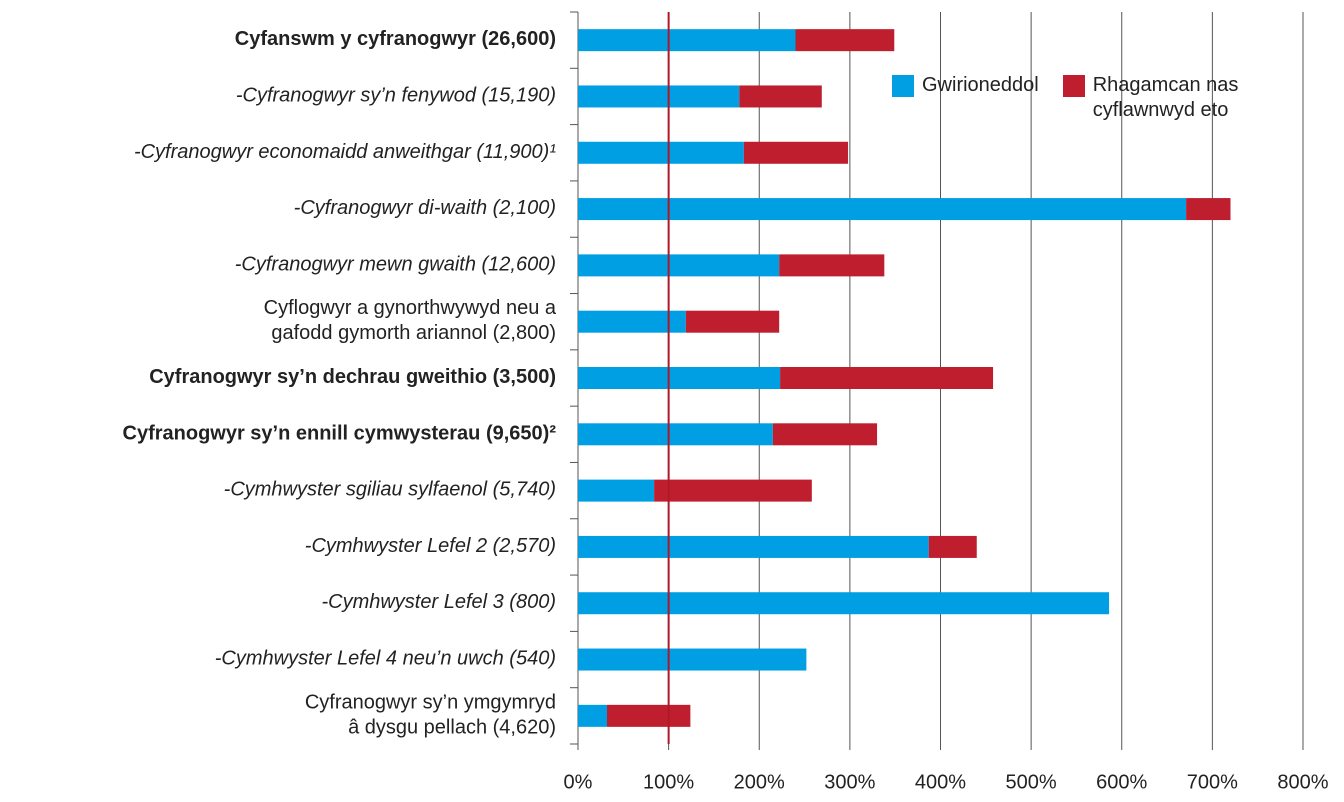 Image resolution: width=1344 pixels, height=802 pixels. What do you see at coordinates (1212, 782) in the screenshot?
I see `x-tick-label: 700%` at bounding box center [1212, 782].